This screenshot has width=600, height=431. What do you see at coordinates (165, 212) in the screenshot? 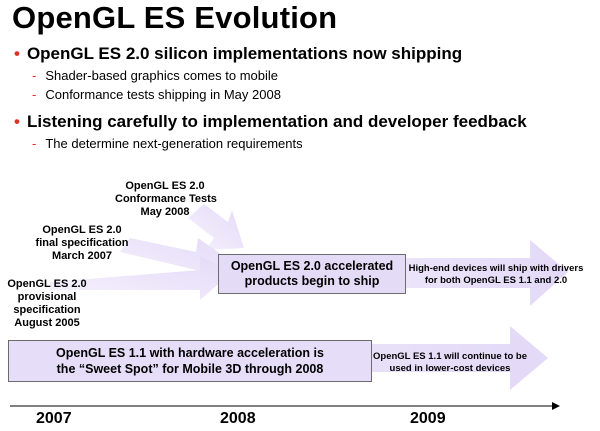
I see `milestone-line: May 2008` at bounding box center [165, 212].